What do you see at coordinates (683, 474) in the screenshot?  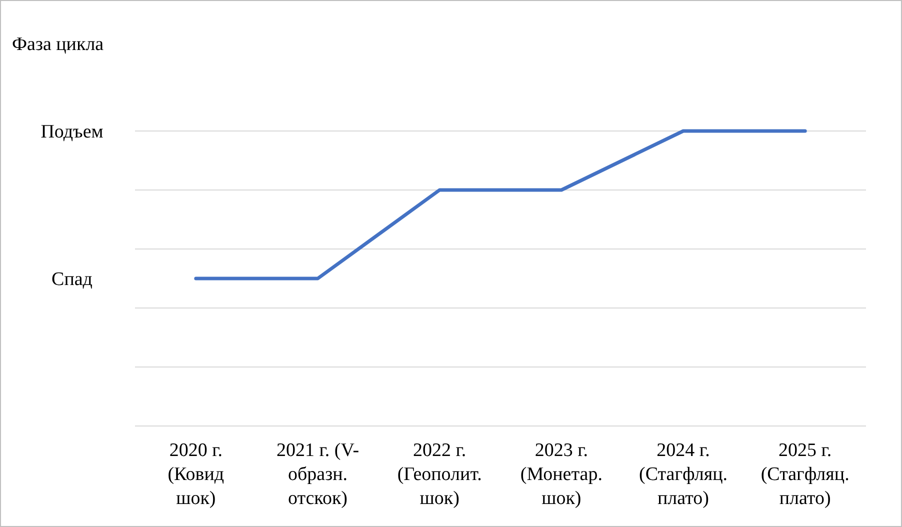 I see `x-tick-label: 2024 г. (Стагфляц. плато)` at bounding box center [683, 474].